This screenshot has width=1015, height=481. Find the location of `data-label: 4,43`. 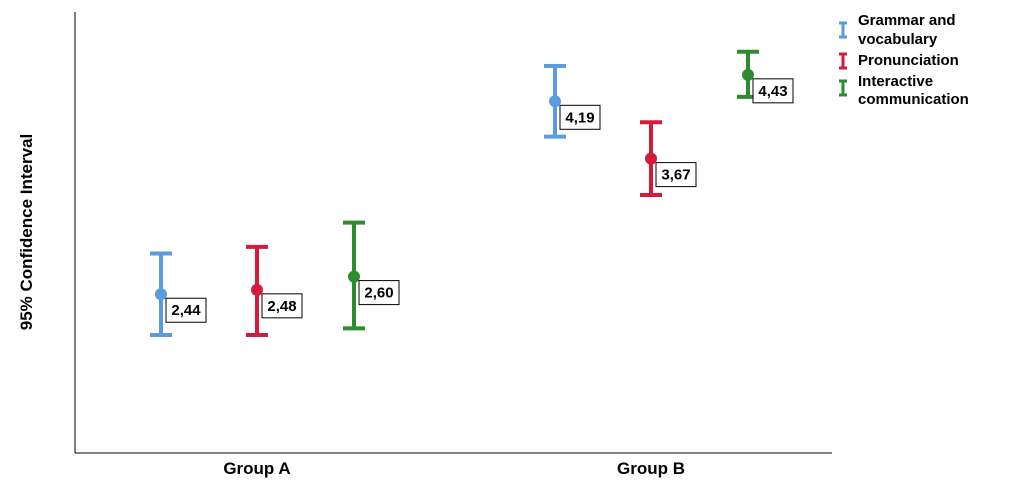

data-label: 4,43 is located at coordinates (772, 91).